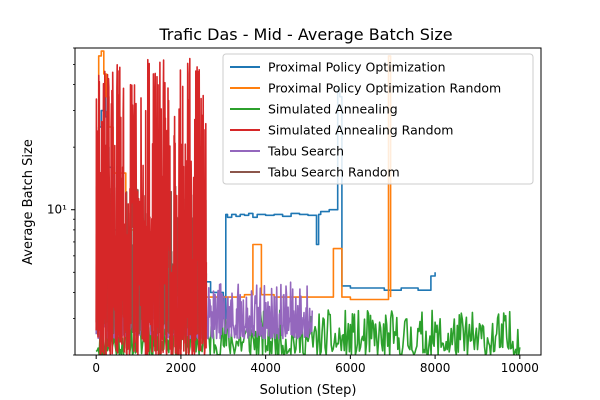 The width and height of the screenshot is (600, 400). What do you see at coordinates (181, 368) in the screenshot?
I see `x-tick-label: 2000` at bounding box center [181, 368].